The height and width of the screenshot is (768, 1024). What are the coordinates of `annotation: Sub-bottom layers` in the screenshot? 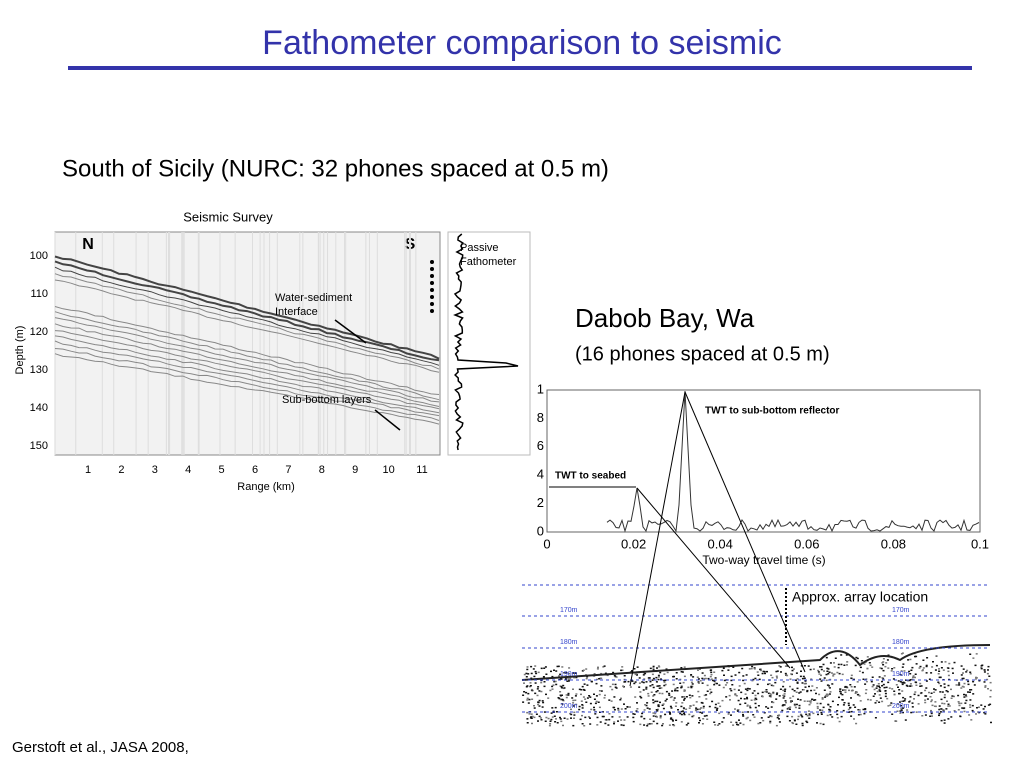 It's located at (327, 400).